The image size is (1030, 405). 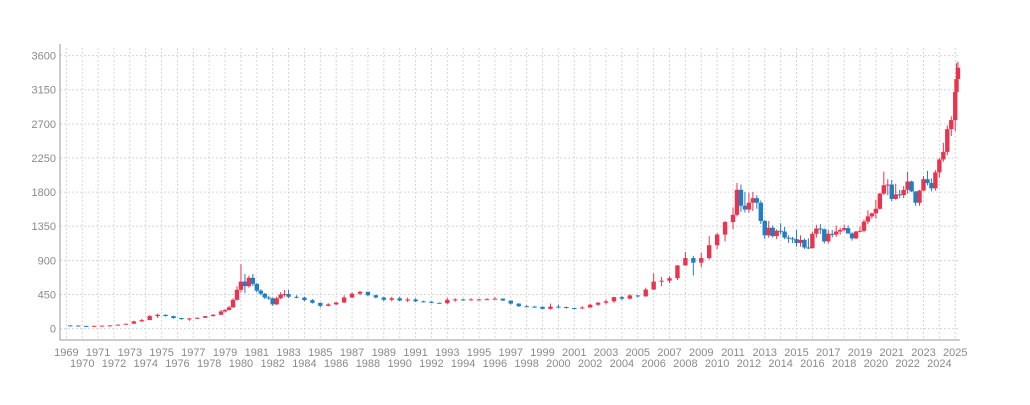 I want to click on x-tick-label: 1971, so click(x=98, y=353).